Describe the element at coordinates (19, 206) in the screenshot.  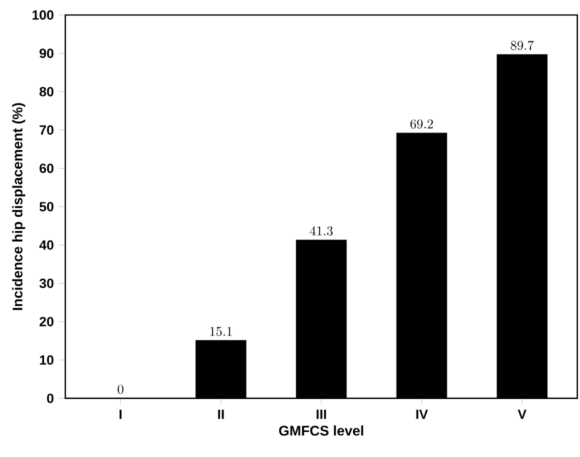
I see `y-axis-title: Incidence hip displacement (%)` at that location.